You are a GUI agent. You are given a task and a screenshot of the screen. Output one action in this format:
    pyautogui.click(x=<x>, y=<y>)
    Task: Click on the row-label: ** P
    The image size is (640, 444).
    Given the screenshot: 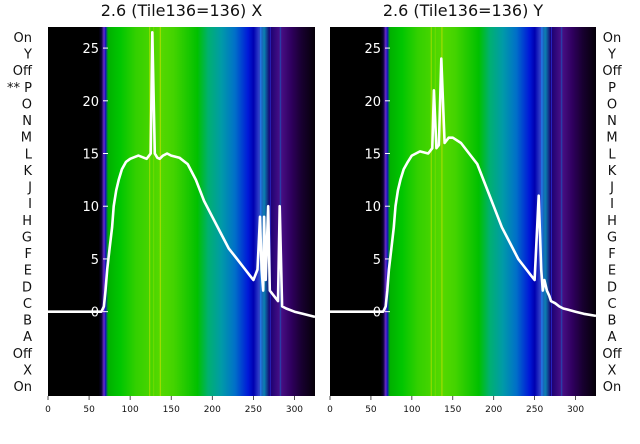 What is the action you would take?
    pyautogui.click(x=19, y=88)
    